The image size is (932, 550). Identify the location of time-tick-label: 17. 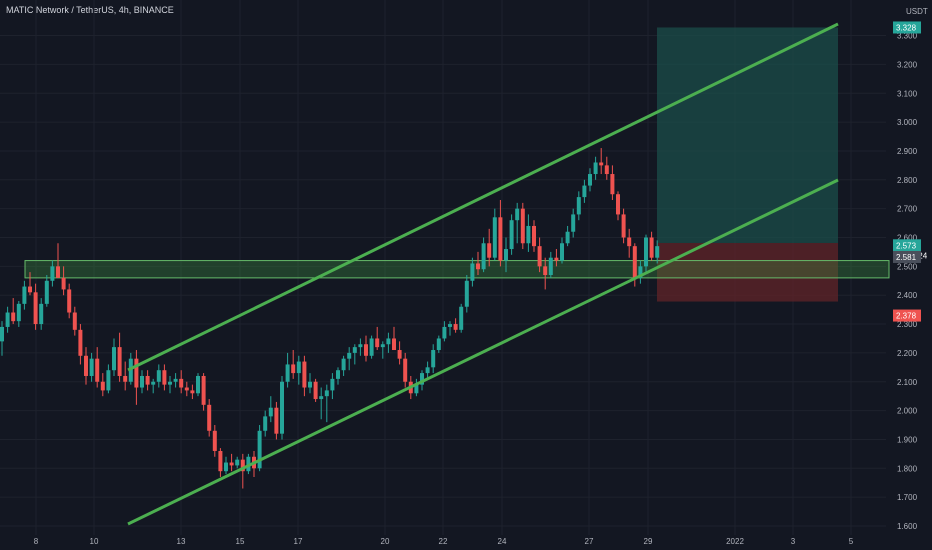
(298, 541).